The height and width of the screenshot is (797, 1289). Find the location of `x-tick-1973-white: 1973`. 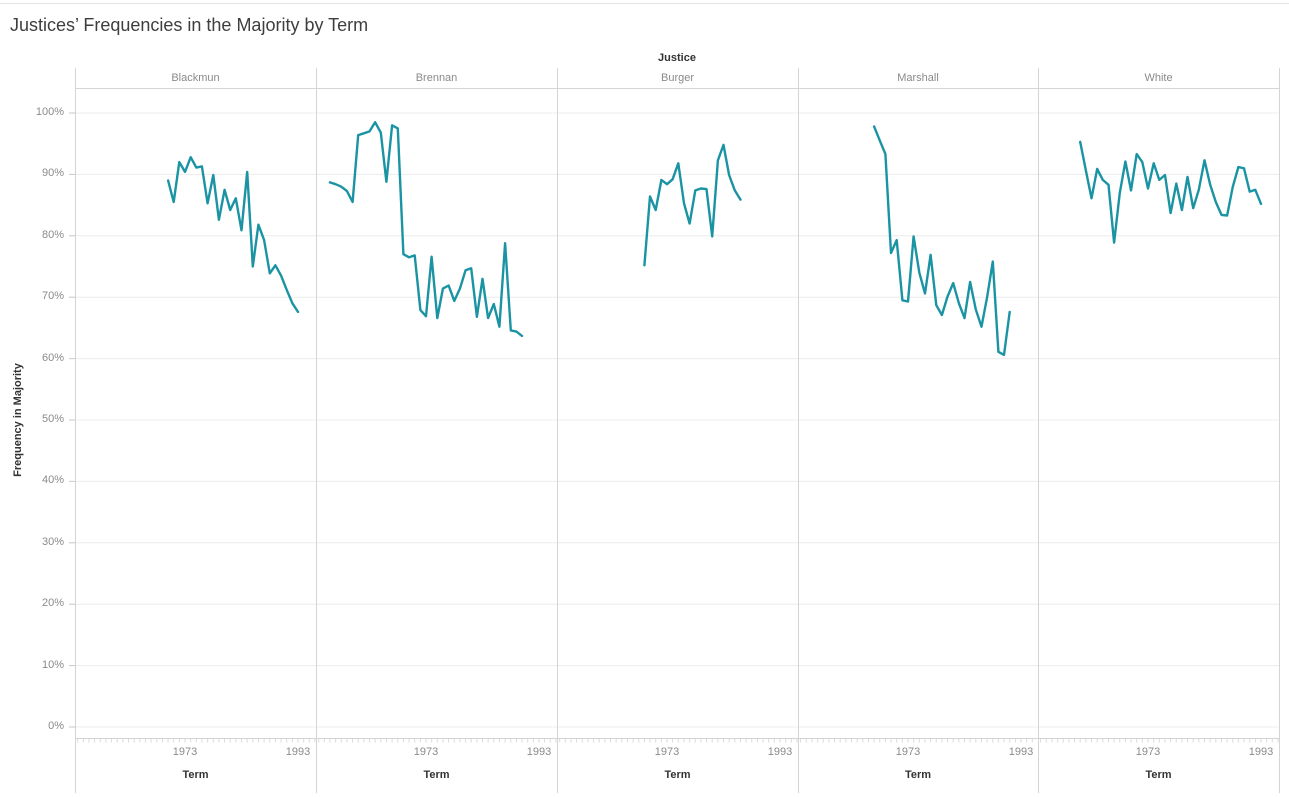

x-tick-1973-white: 1973 is located at coordinates (1148, 752).